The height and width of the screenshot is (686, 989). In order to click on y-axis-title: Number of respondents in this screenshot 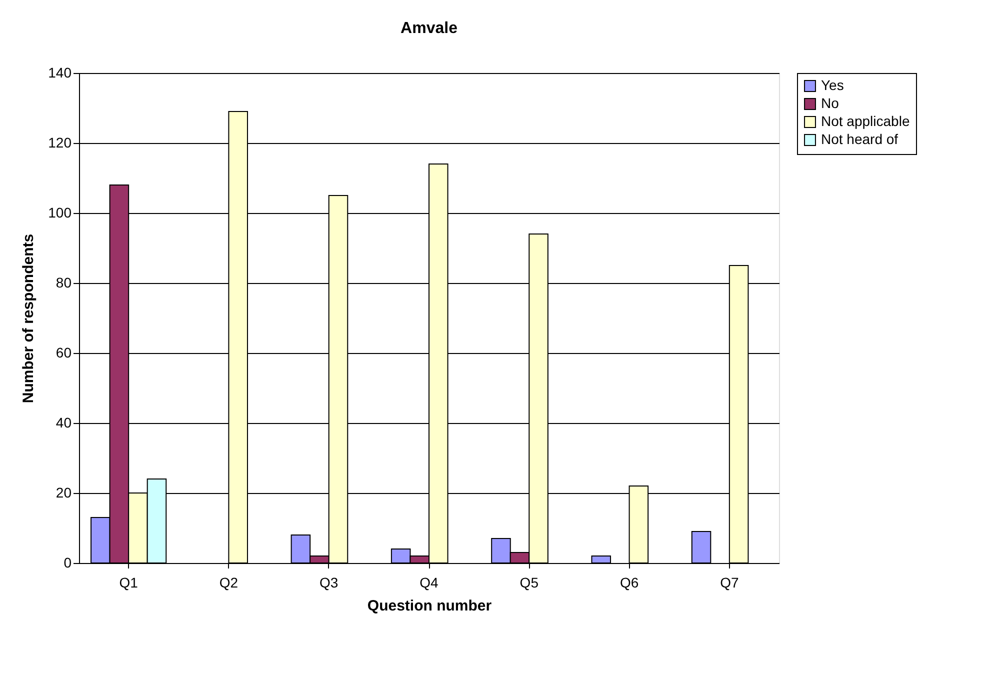, I will do `click(29, 319)`.